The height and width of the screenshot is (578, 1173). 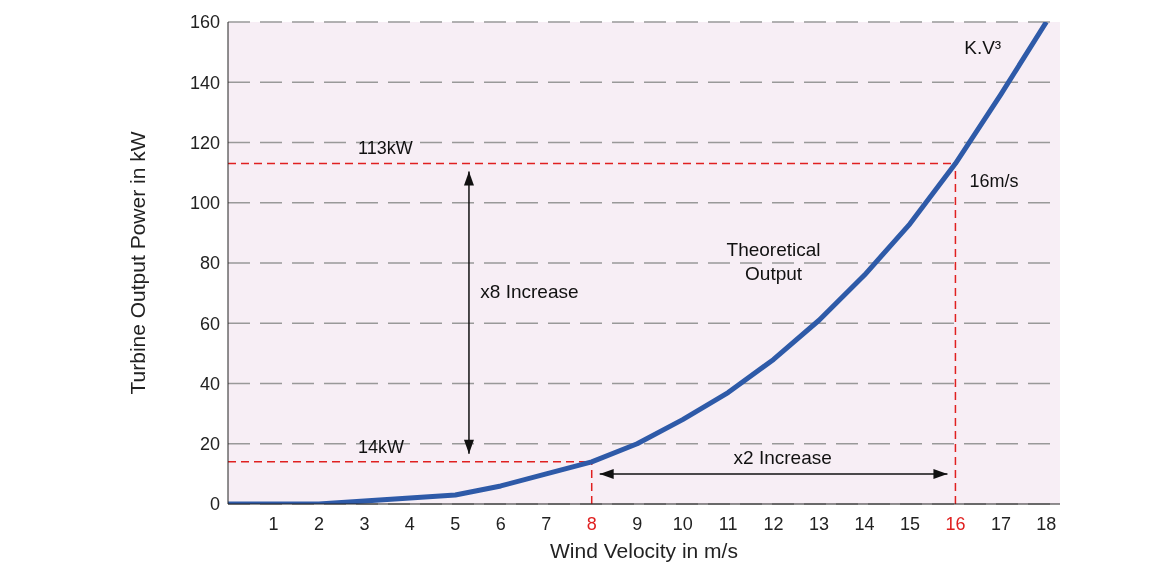 What do you see at coordinates (455, 524) in the screenshot?
I see `x-tick-label: 5` at bounding box center [455, 524].